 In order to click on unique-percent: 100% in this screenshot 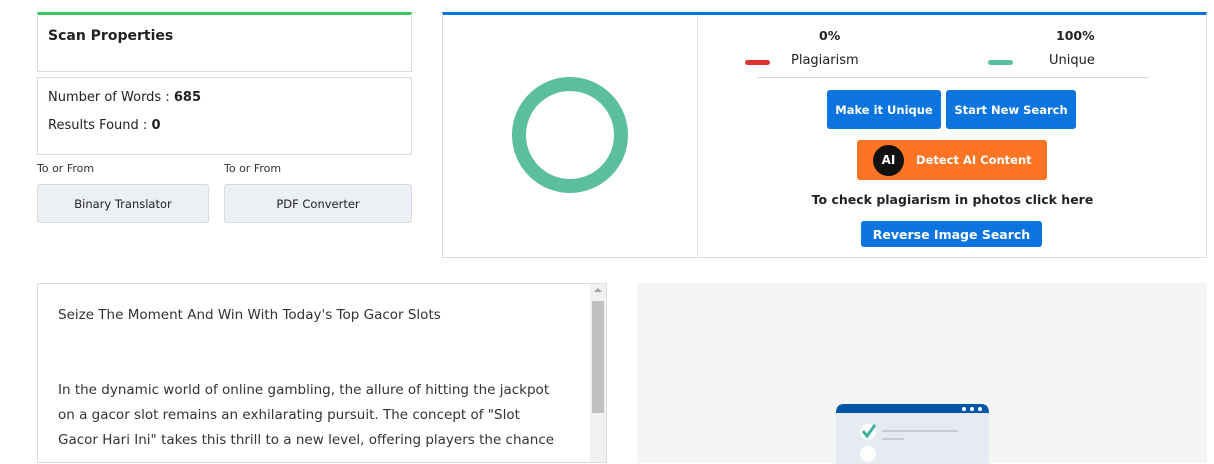, I will do `click(1075, 35)`.